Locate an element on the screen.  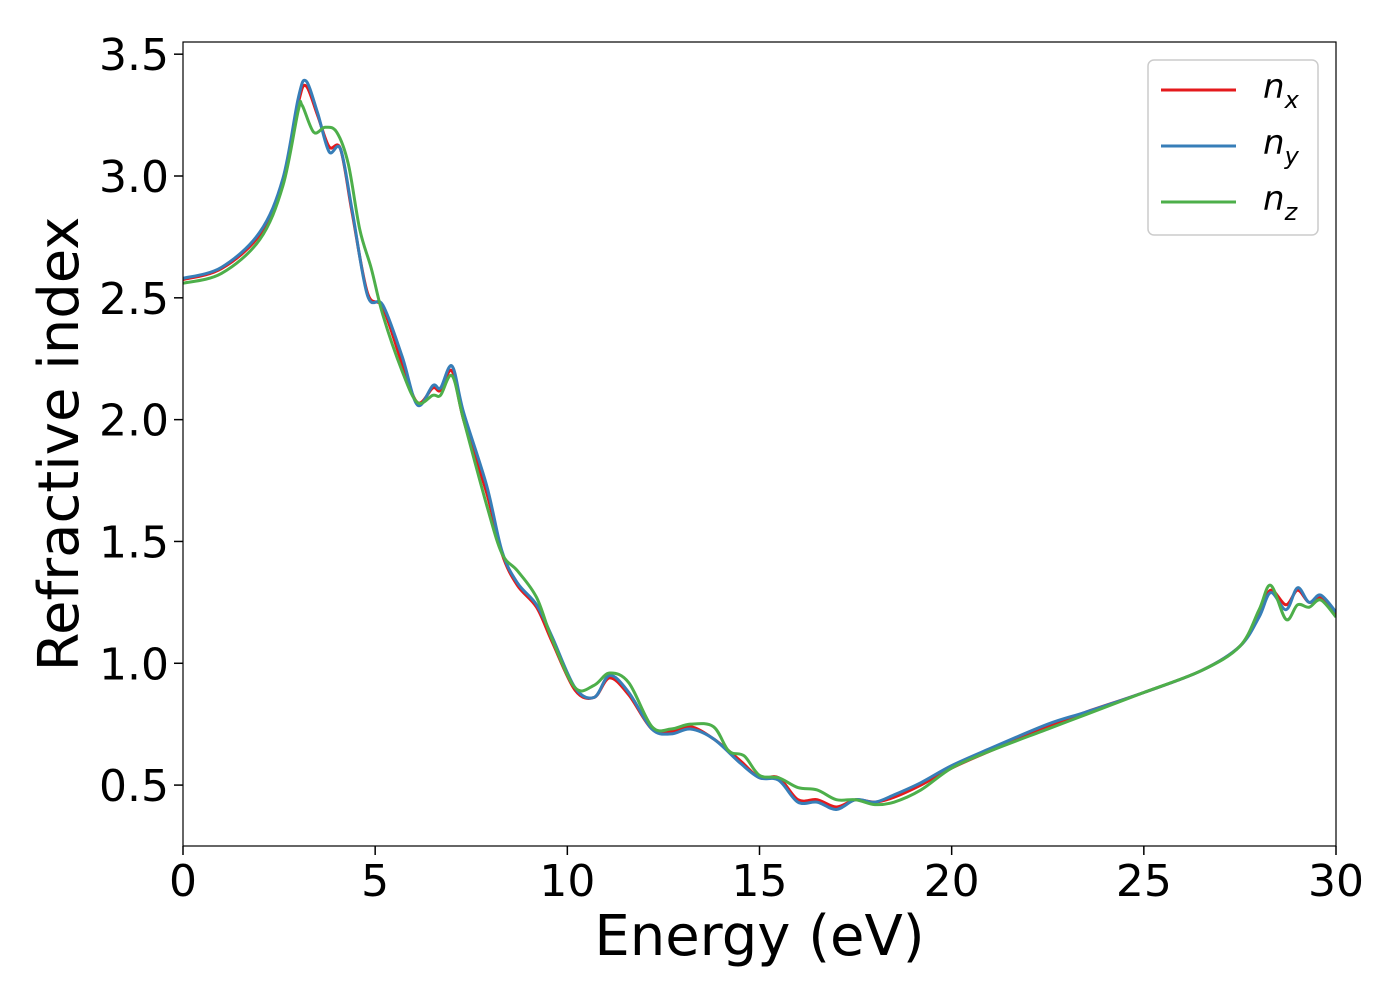
x-tick-label: 20 is located at coordinates (952, 881).